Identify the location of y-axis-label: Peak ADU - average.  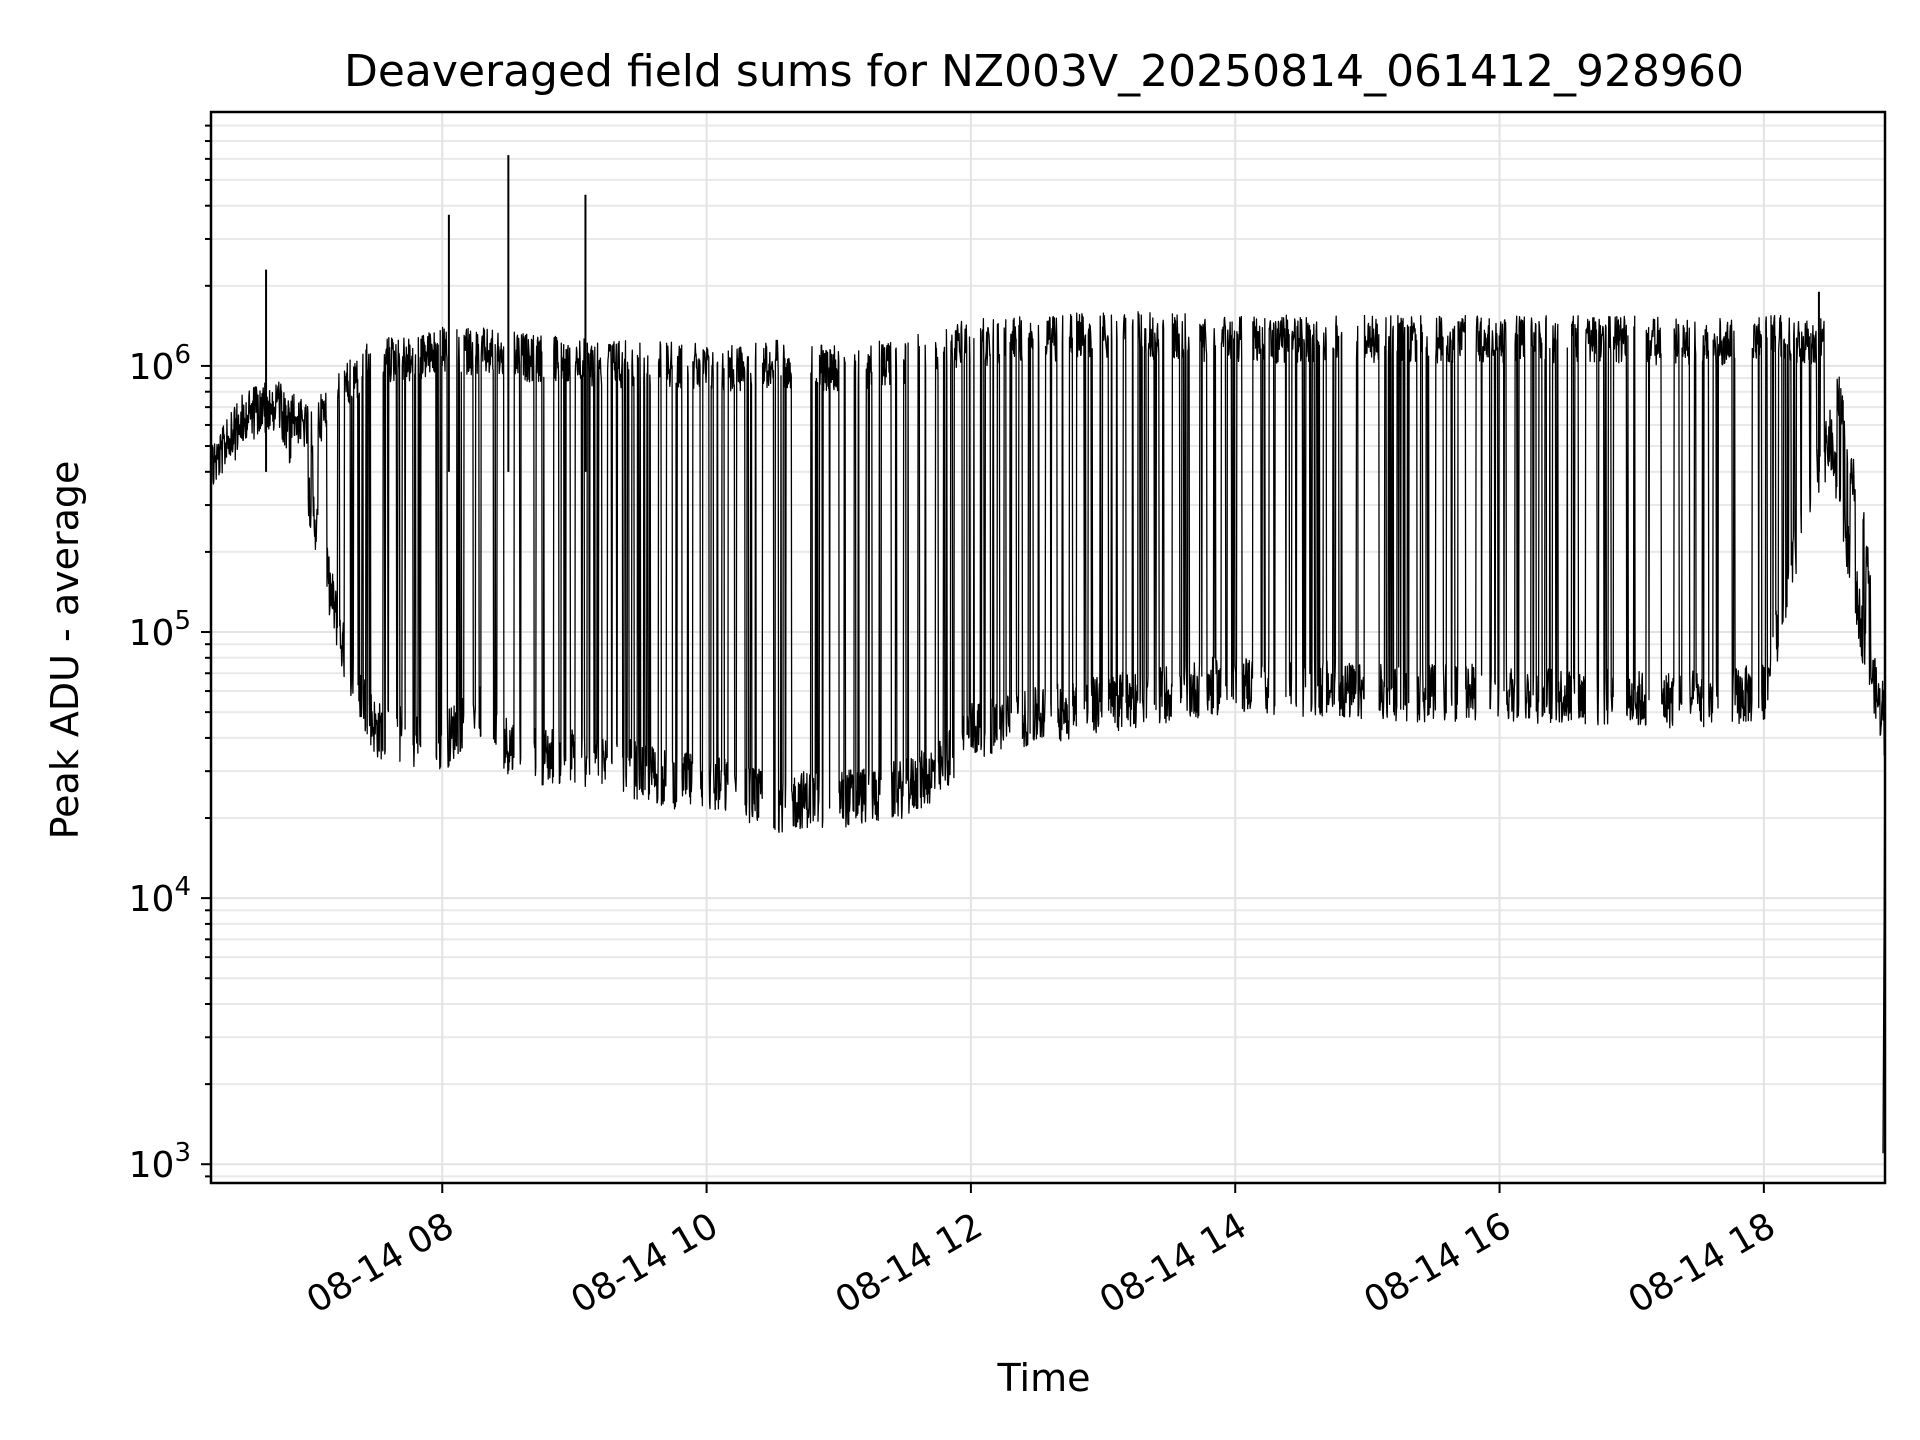
(65, 650).